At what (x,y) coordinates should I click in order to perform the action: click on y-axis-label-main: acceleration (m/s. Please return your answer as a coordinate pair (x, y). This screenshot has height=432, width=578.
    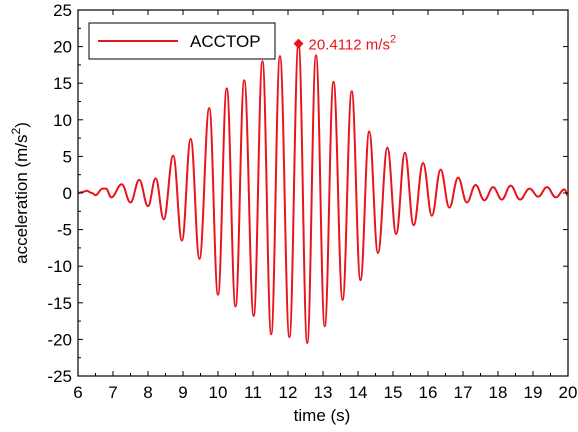
    Looking at the image, I should click on (21, 198).